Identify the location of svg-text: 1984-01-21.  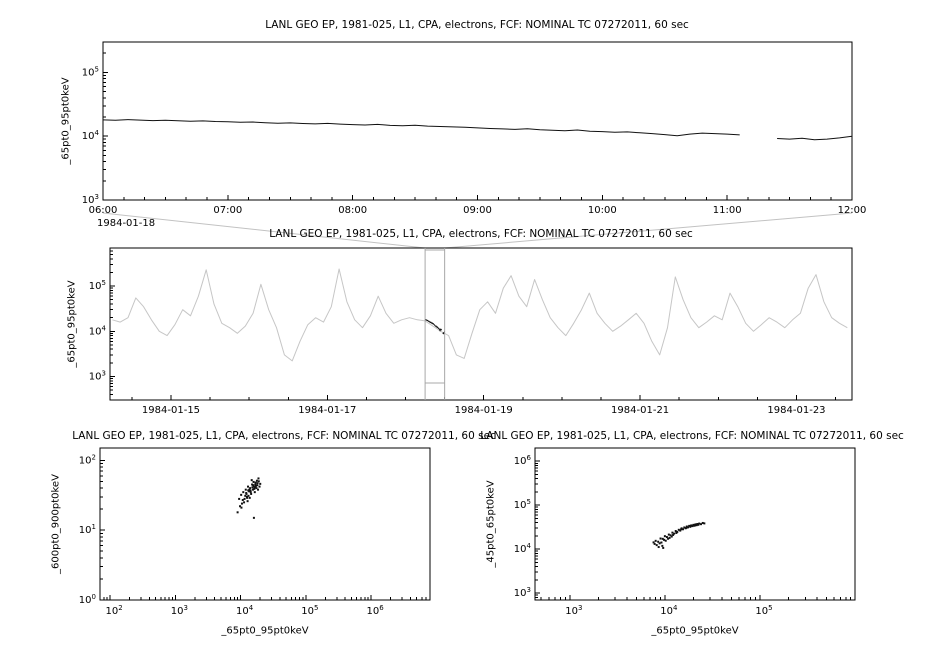
(640, 410).